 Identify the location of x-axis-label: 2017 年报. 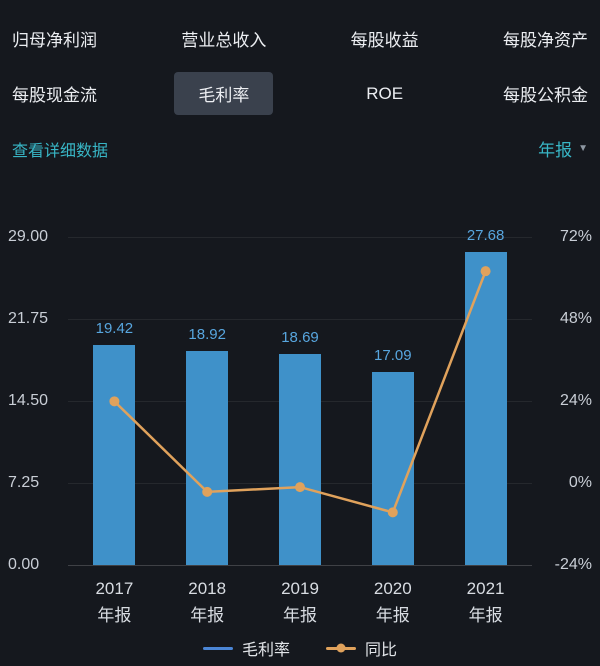
(114, 602).